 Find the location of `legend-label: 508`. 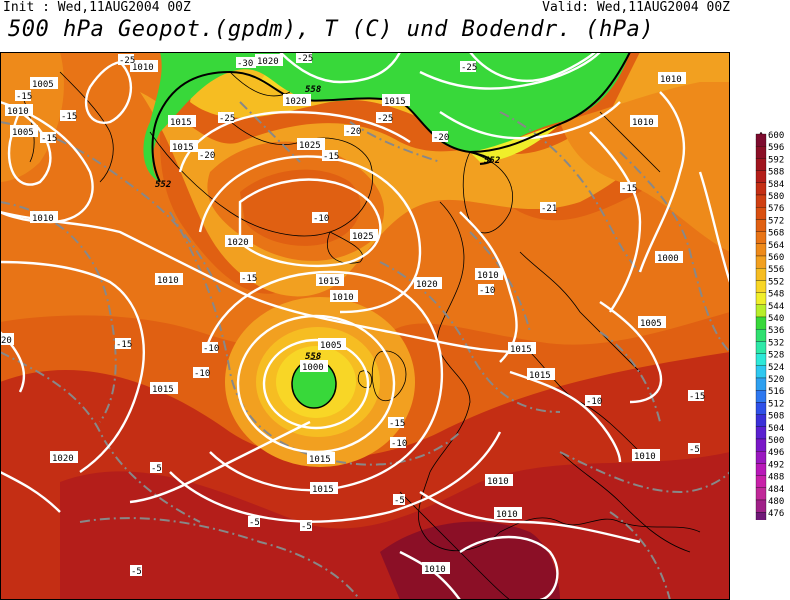

legend-label: 508 is located at coordinates (776, 417).